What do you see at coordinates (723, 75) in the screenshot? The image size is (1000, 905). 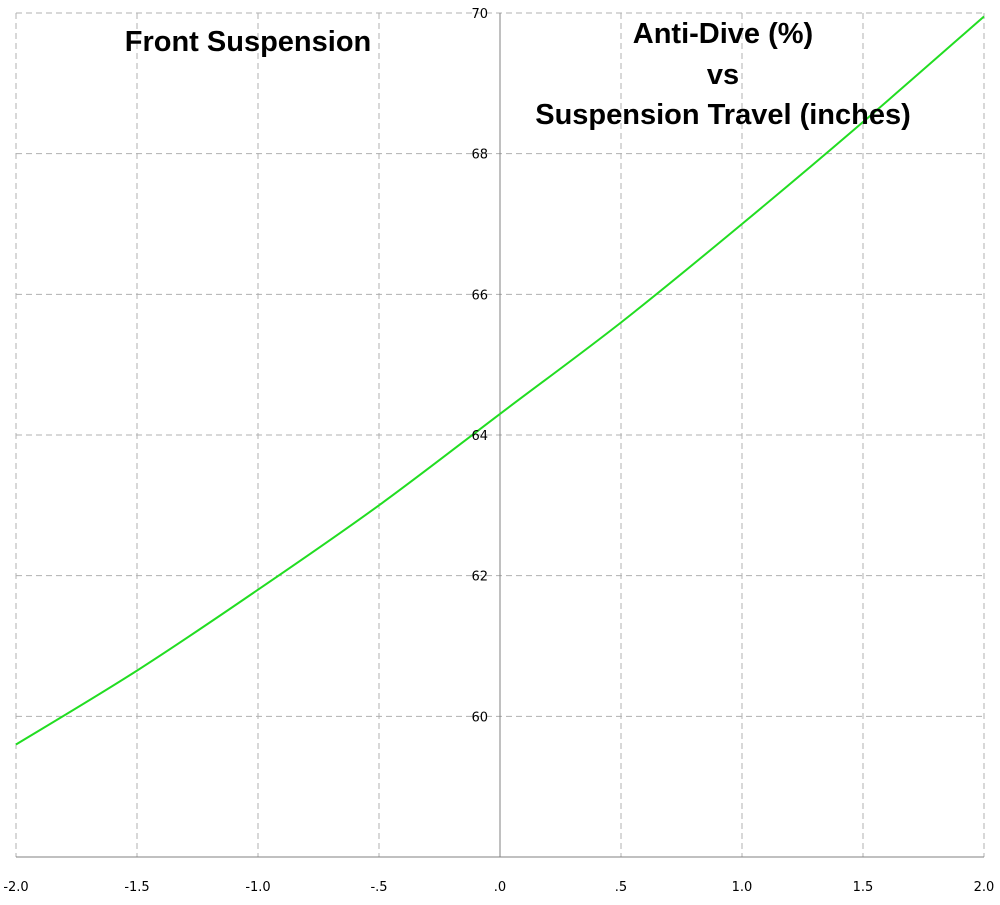 I see `chart-title-line-2: vs` at bounding box center [723, 75].